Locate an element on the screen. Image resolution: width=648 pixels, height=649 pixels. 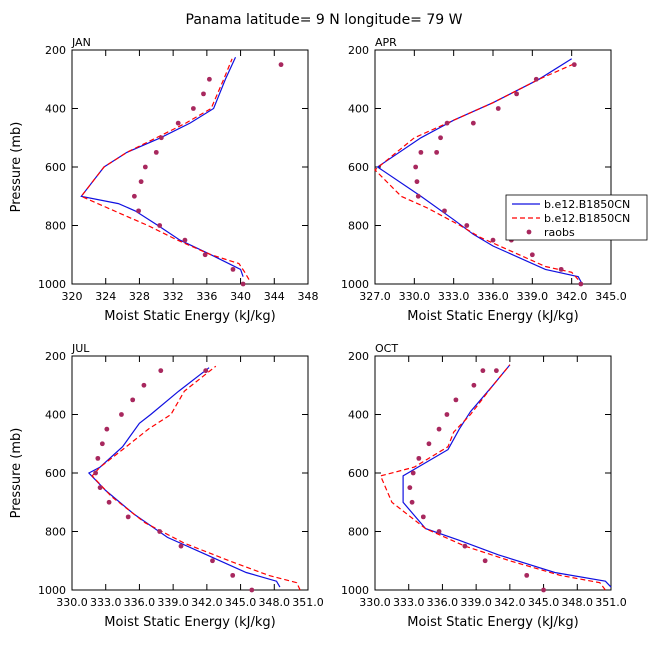
x-tick-label: 332 is located at coordinates (173, 296).